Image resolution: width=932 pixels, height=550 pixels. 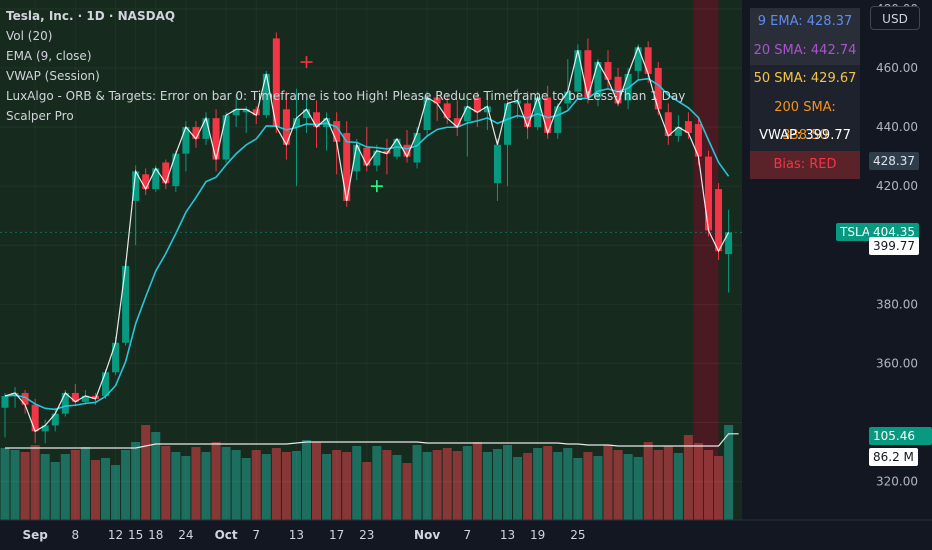 I want to click on currency-button: USD, so click(x=895, y=18).